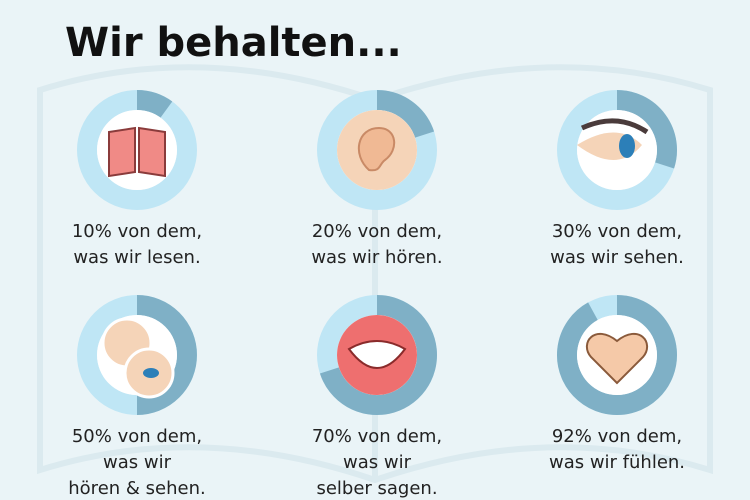 This screenshot has height=500, width=750. I want to click on caption: selber sagen., so click(376, 488).